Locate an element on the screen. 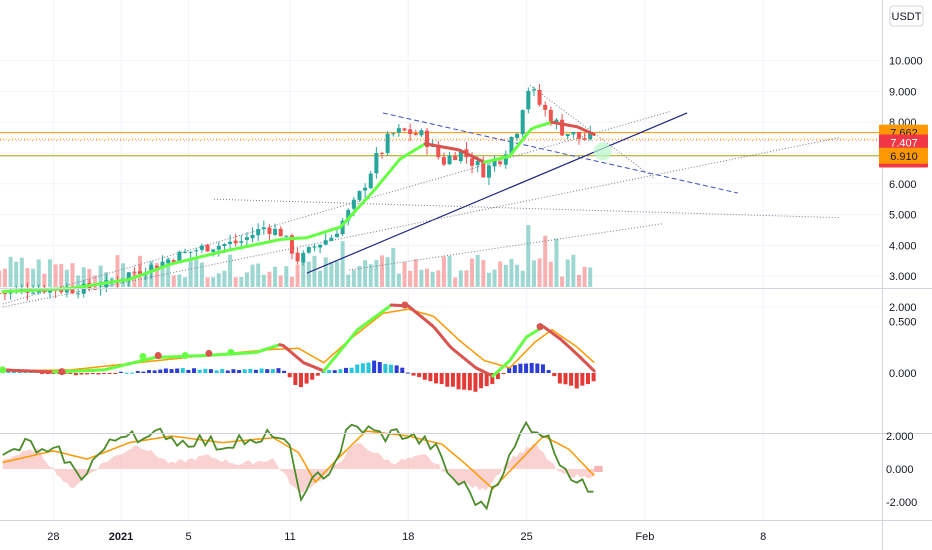 This screenshot has width=932, height=550. price-tag-1: 7.407 is located at coordinates (903, 142).